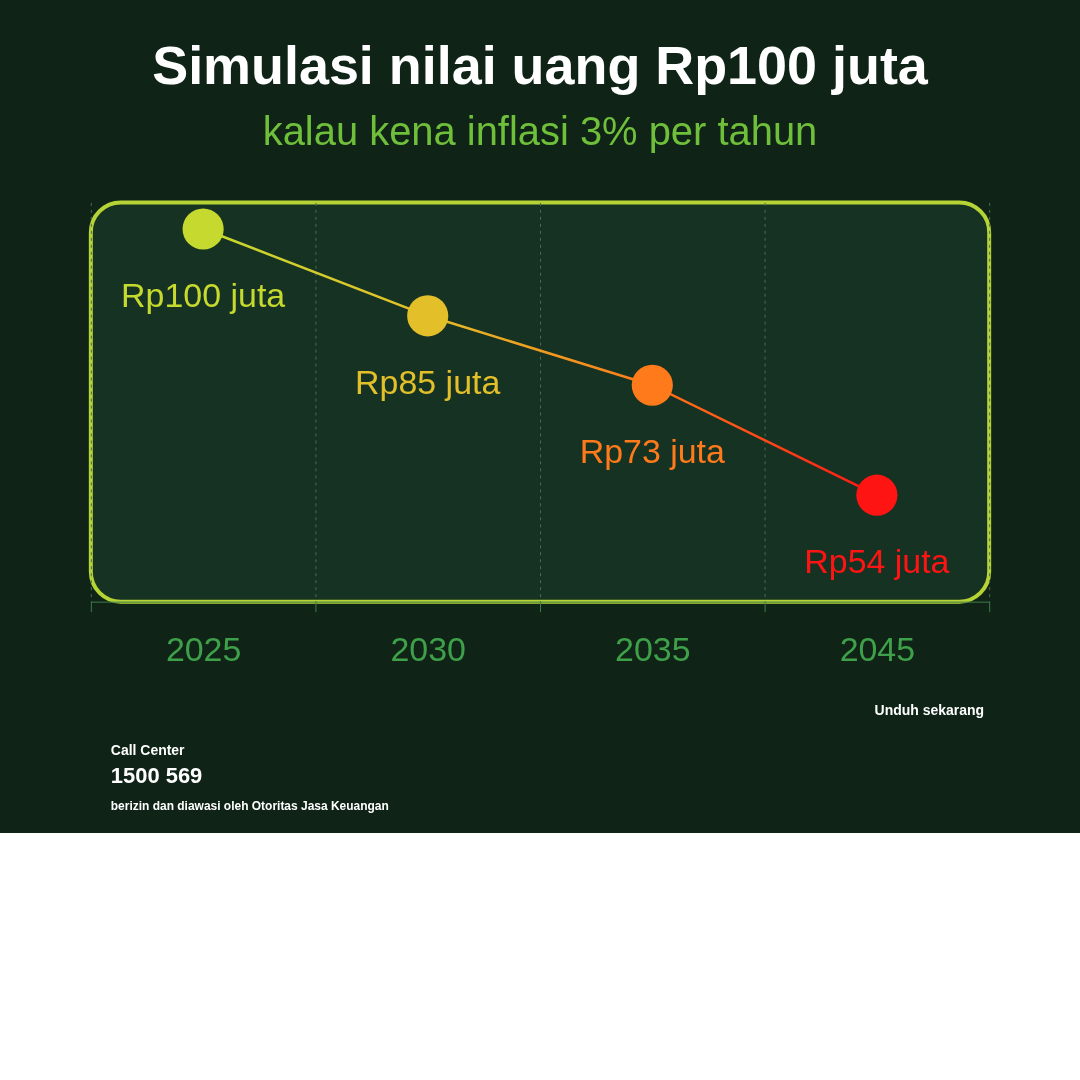 The height and width of the screenshot is (1080, 1080). Describe the element at coordinates (428, 381) in the screenshot. I see `data-label: Rp85 juta` at that location.